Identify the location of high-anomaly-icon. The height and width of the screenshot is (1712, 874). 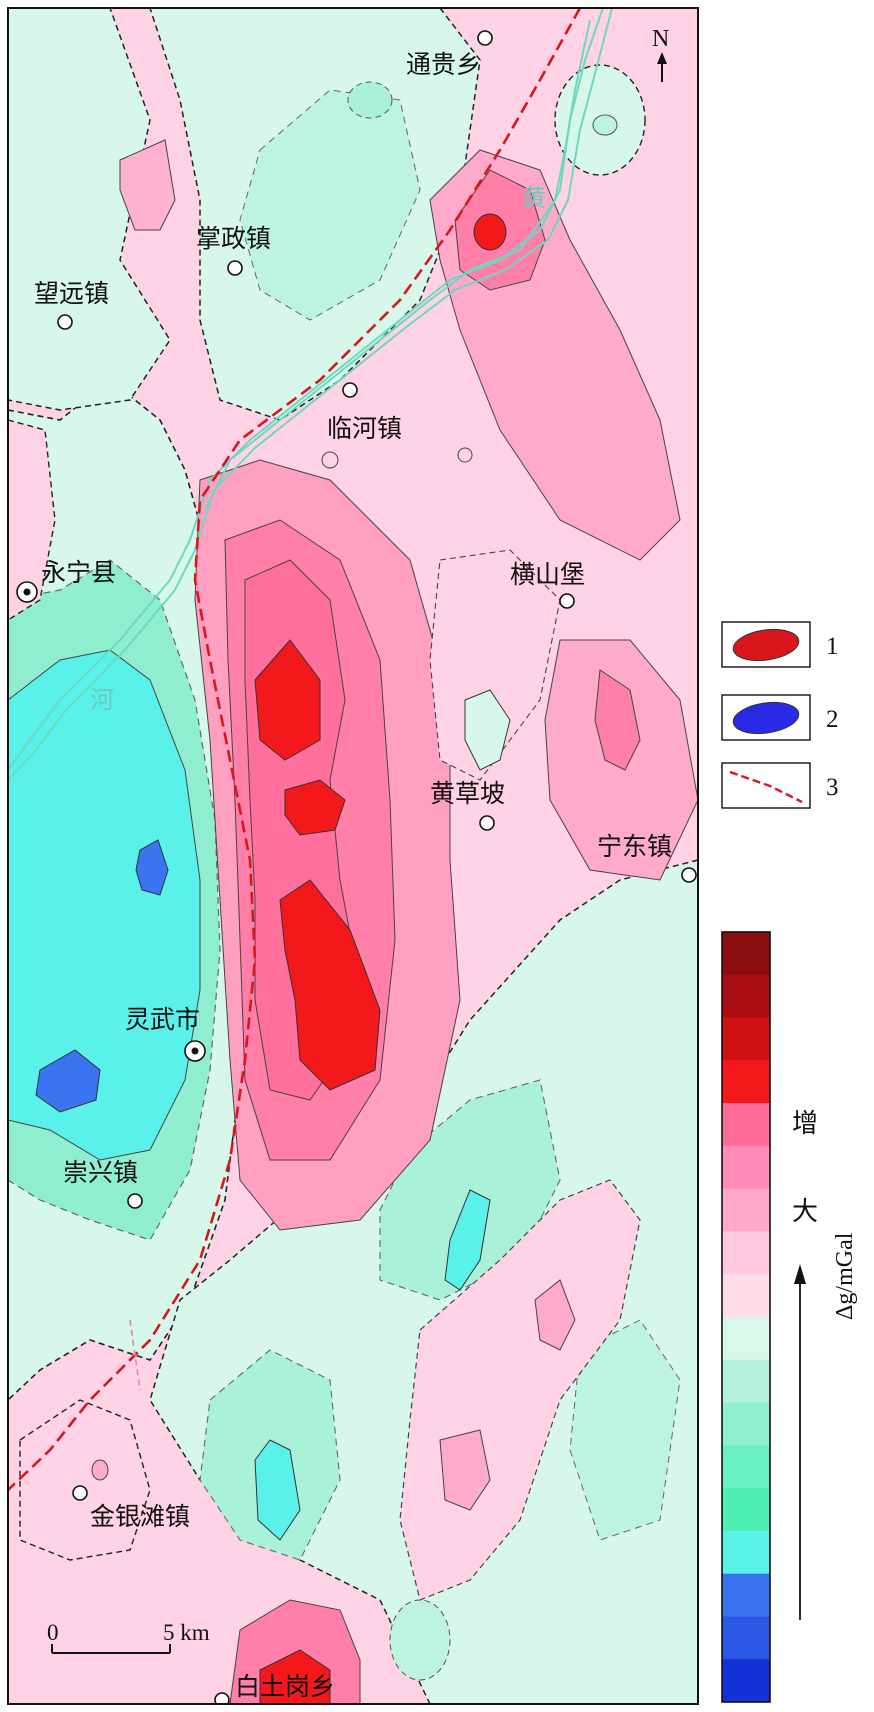
(766, 645).